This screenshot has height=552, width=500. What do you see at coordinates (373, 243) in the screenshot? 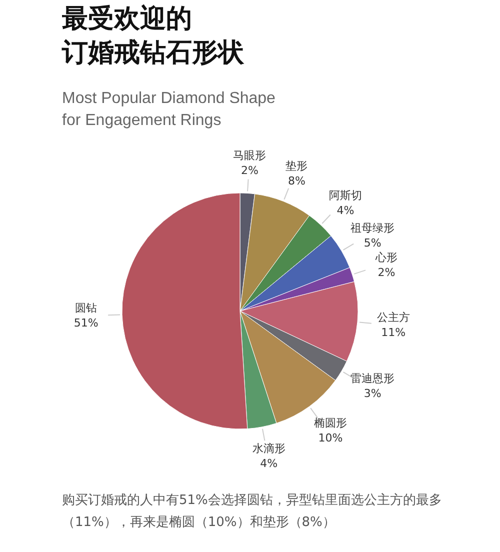
I see `data-label: 5%` at bounding box center [373, 243].